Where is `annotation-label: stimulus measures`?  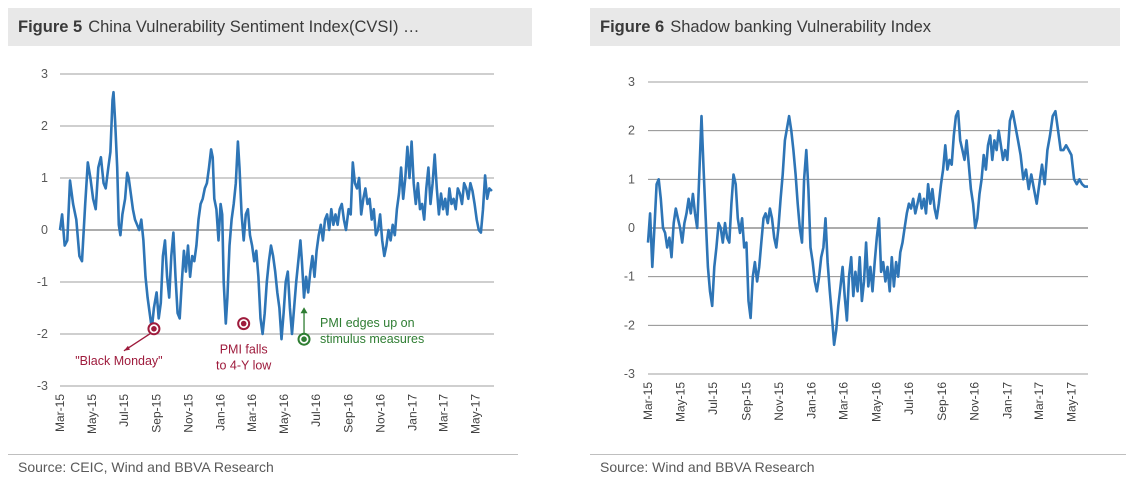 annotation-label: stimulus measures is located at coordinates (372, 339).